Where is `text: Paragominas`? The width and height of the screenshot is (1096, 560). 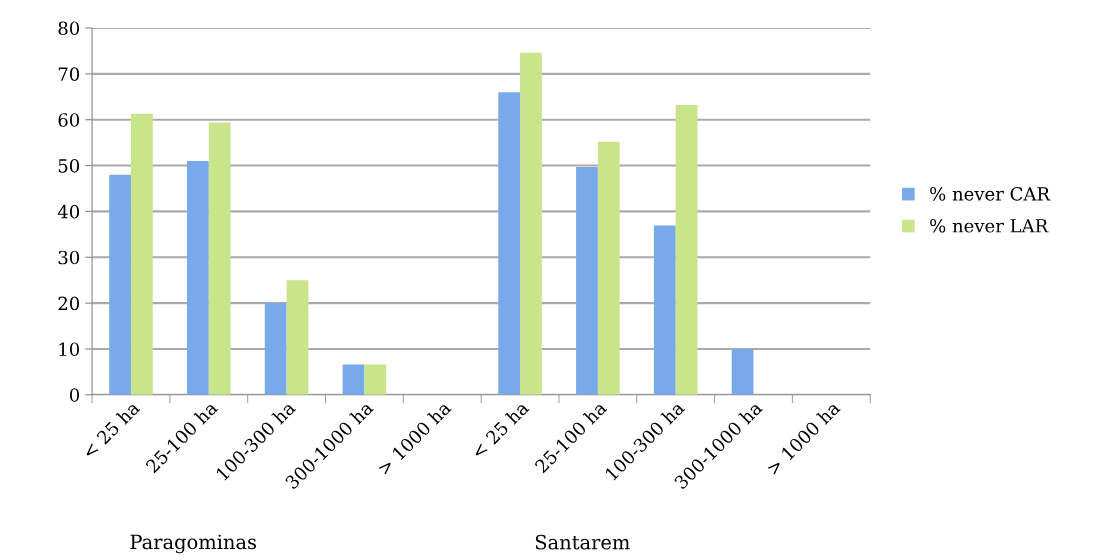
text: Paragominas is located at coordinates (193, 544).